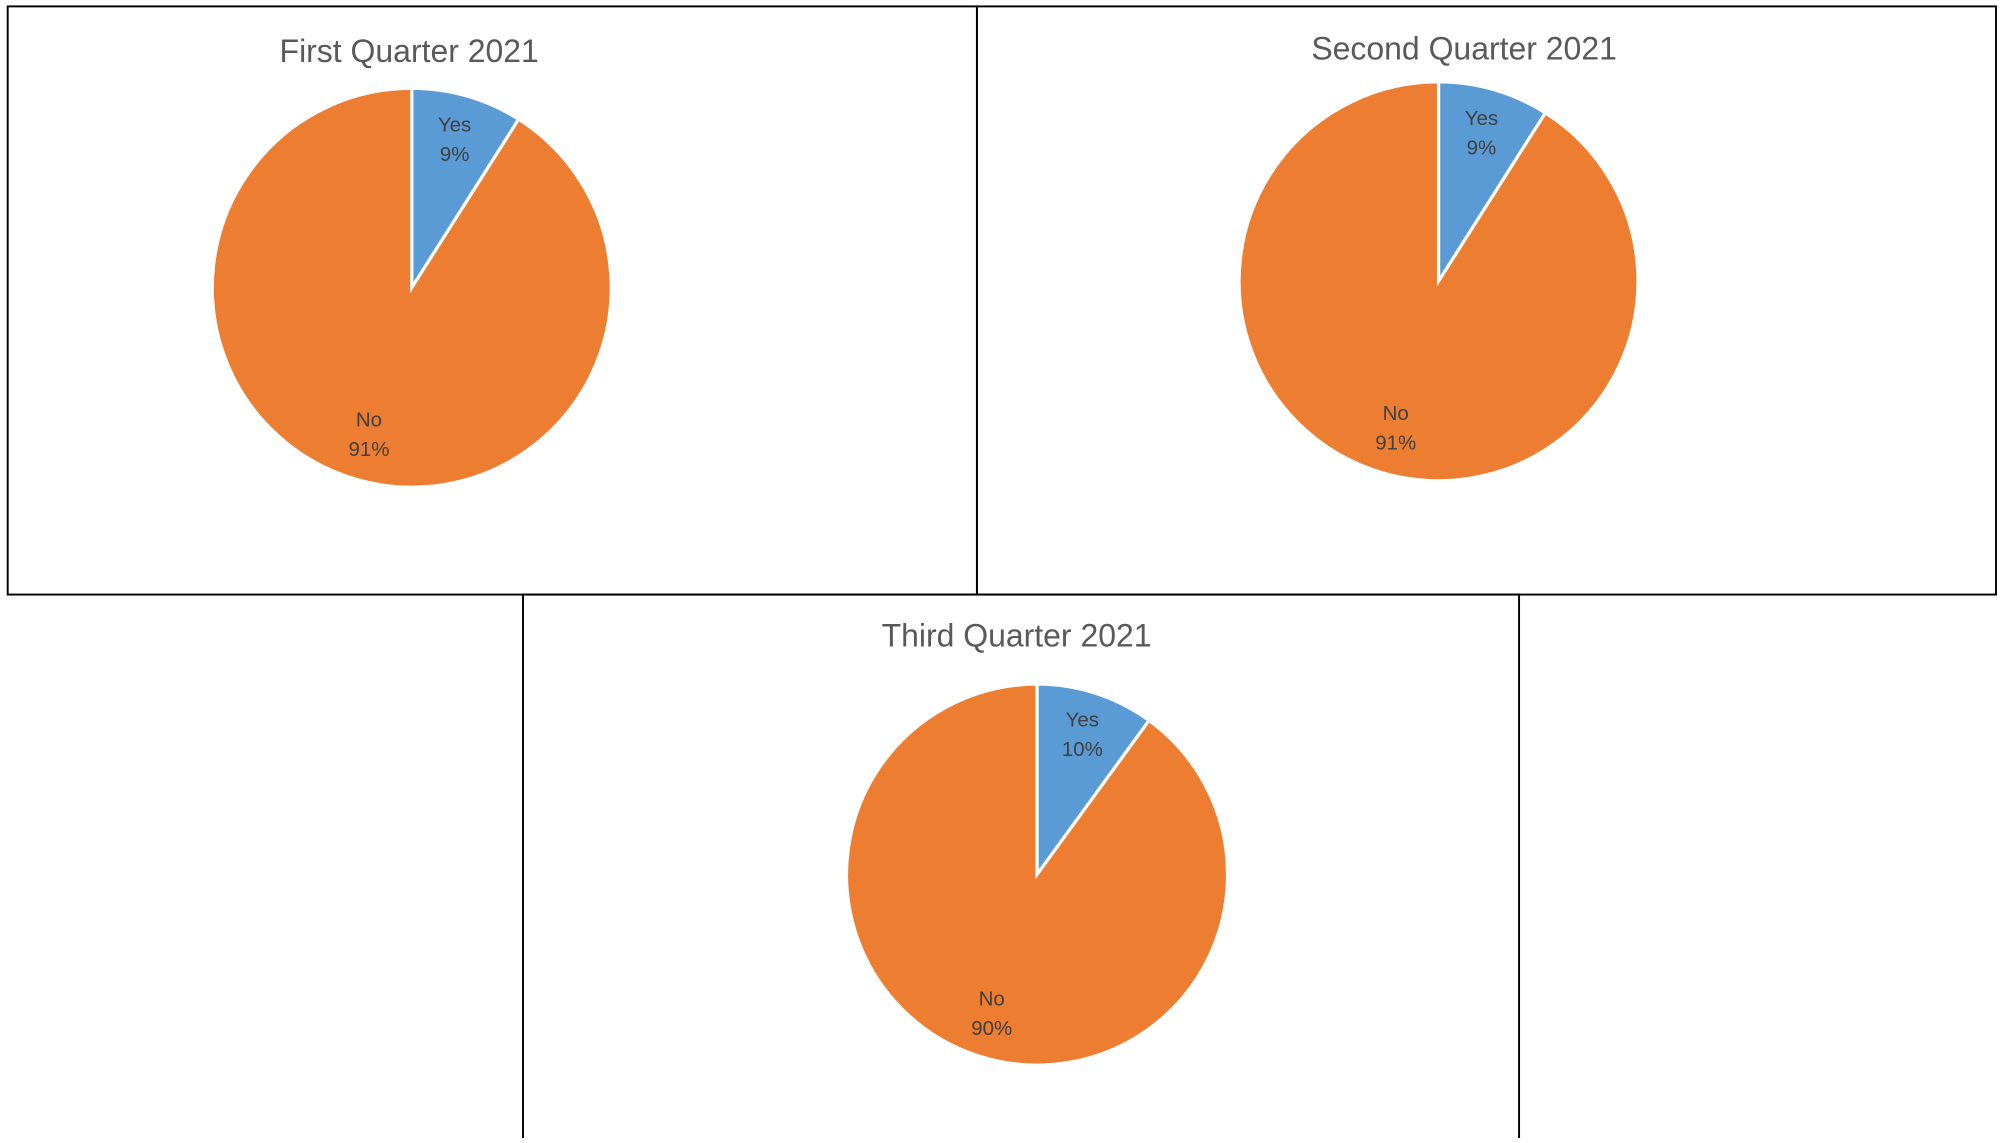 The width and height of the screenshot is (2005, 1143). I want to click on chart-title: Third Quarter 2021, so click(1017, 635).